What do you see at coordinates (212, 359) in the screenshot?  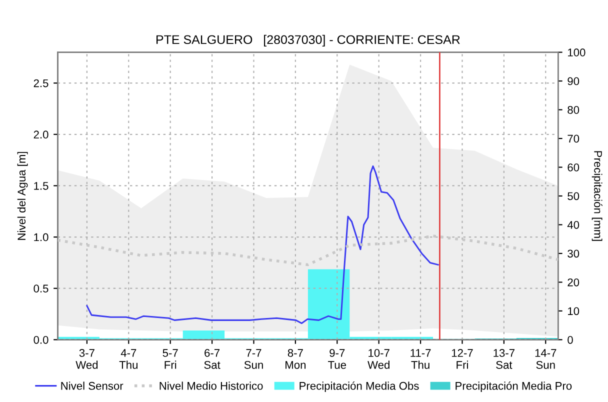 I see `x-tick-label: 6-7 Sat` at bounding box center [212, 359].